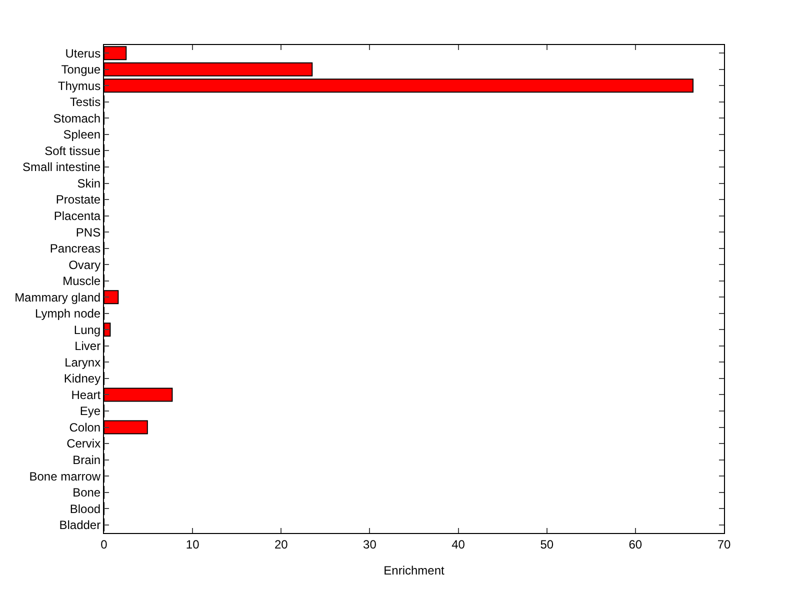 The width and height of the screenshot is (800, 599). I want to click on y-tick-label: Muscle, so click(81, 281).